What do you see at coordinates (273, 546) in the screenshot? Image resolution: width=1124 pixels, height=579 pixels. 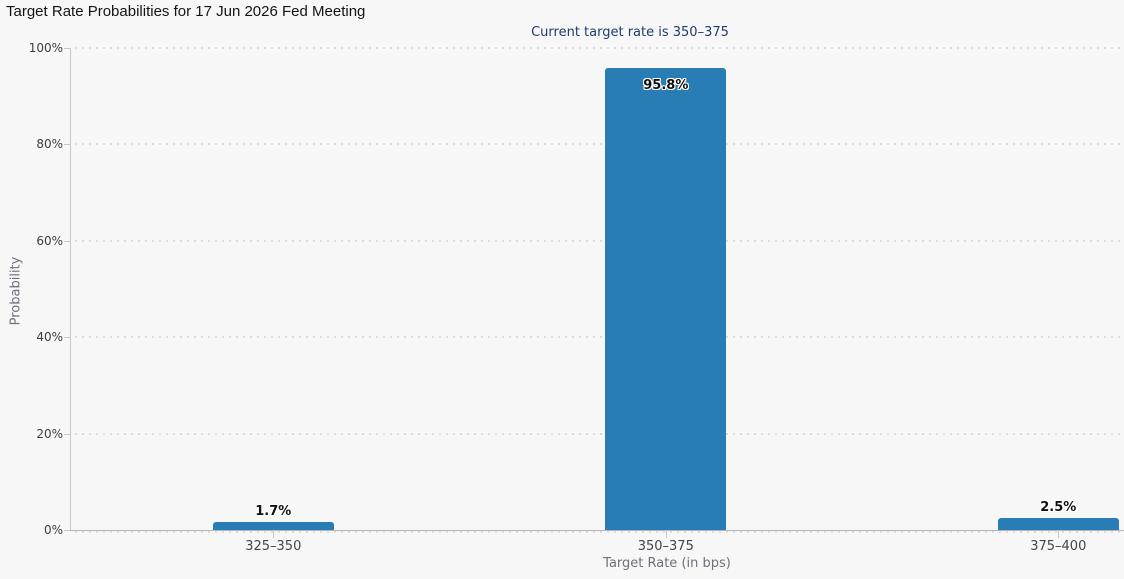 I see `x-axis-category-label: 325–350` at bounding box center [273, 546].